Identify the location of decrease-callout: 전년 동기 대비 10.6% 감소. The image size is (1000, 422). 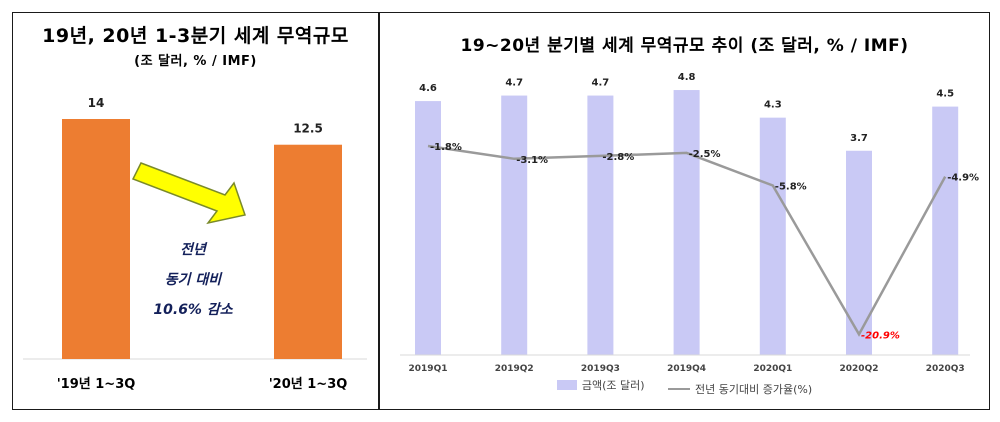
(193, 280).